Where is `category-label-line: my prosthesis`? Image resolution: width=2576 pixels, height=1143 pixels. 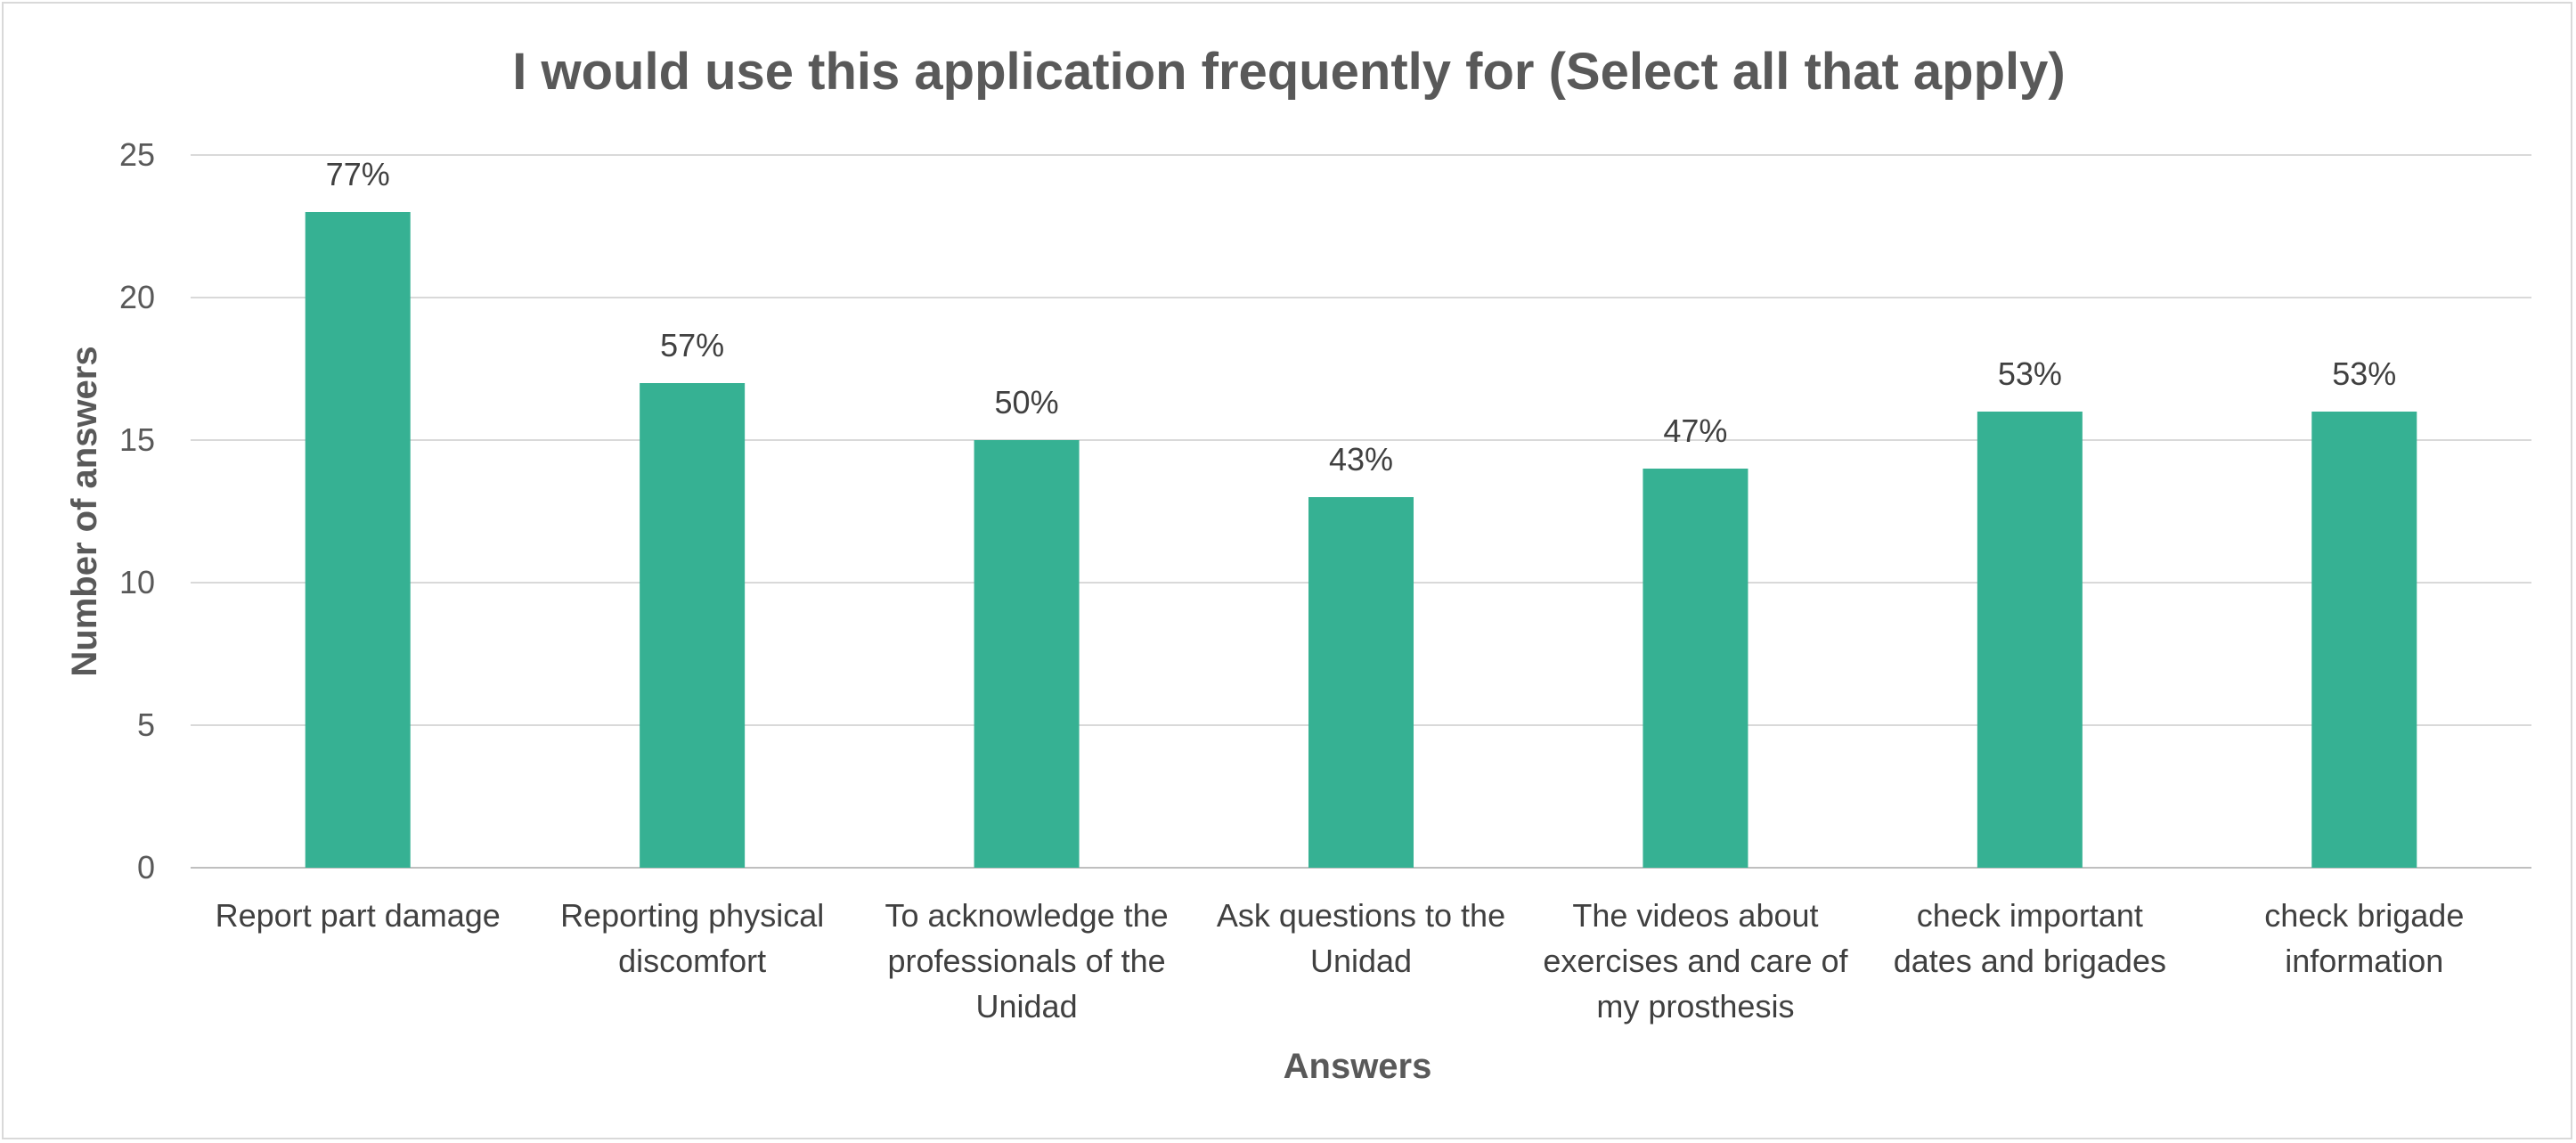 category-label-line: my prosthesis is located at coordinates (1695, 1006).